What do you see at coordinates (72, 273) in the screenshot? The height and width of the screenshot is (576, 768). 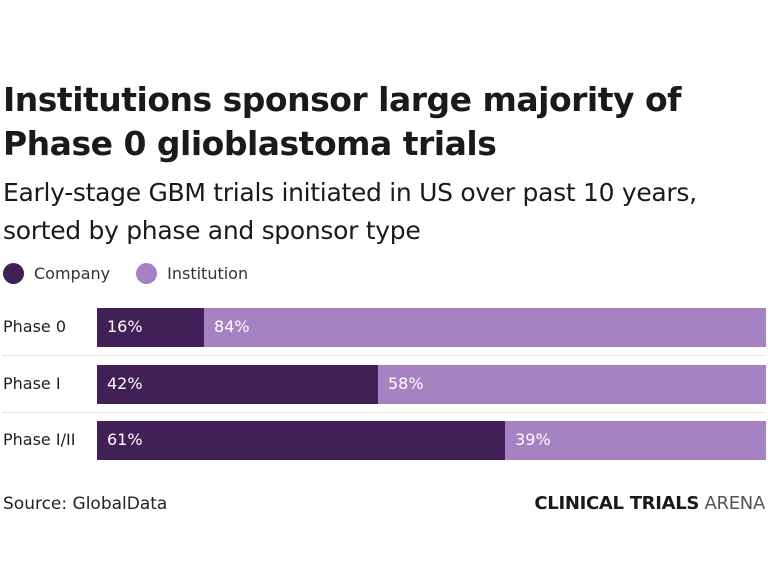 I see `legend-label-company: Company` at bounding box center [72, 273].